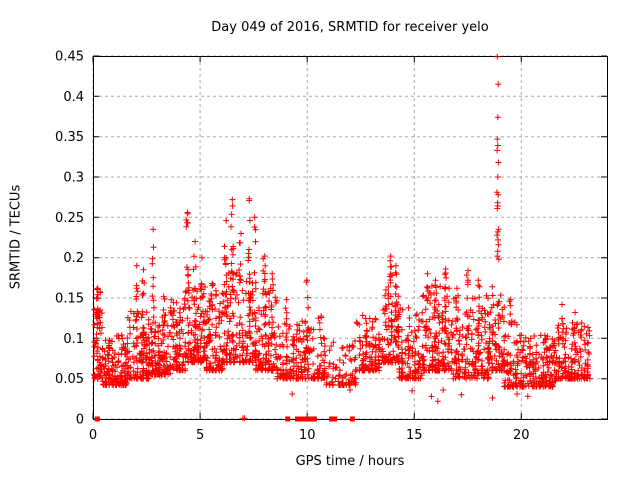  I want to click on y-tick-label: 0.35, so click(69, 137).